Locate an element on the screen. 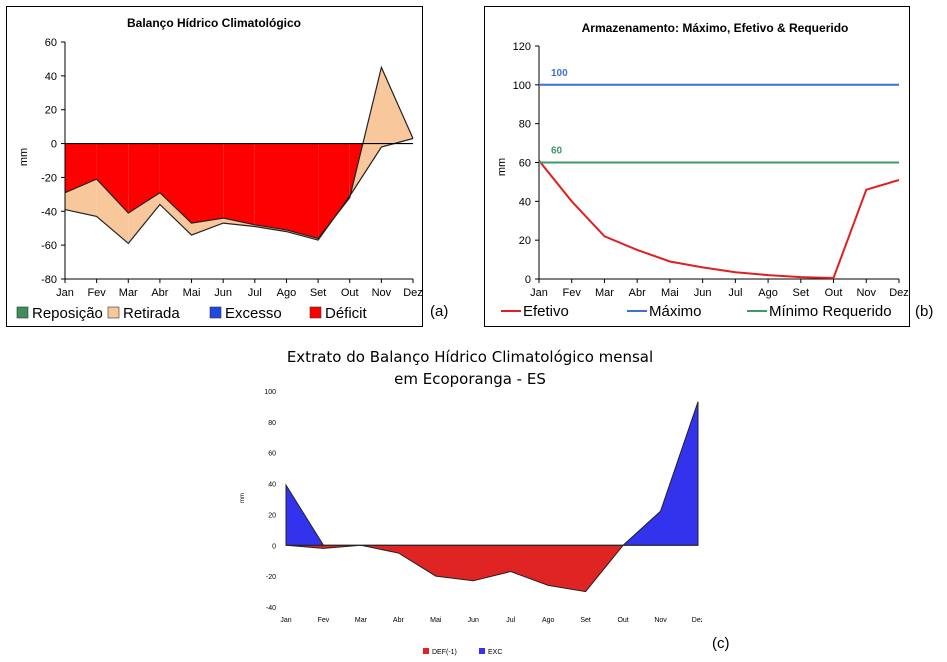  legend-label: Déficit is located at coordinates (346, 313).